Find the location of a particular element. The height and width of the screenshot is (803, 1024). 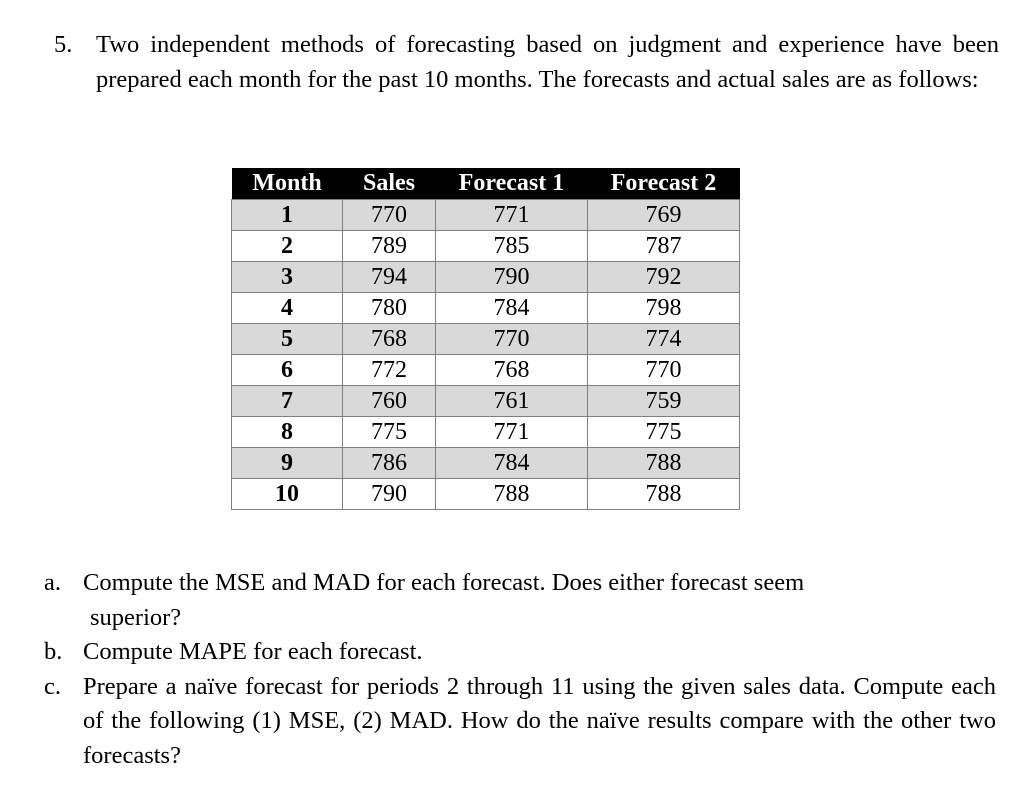

table-row: 6 772 768 770 is located at coordinates (485, 370).